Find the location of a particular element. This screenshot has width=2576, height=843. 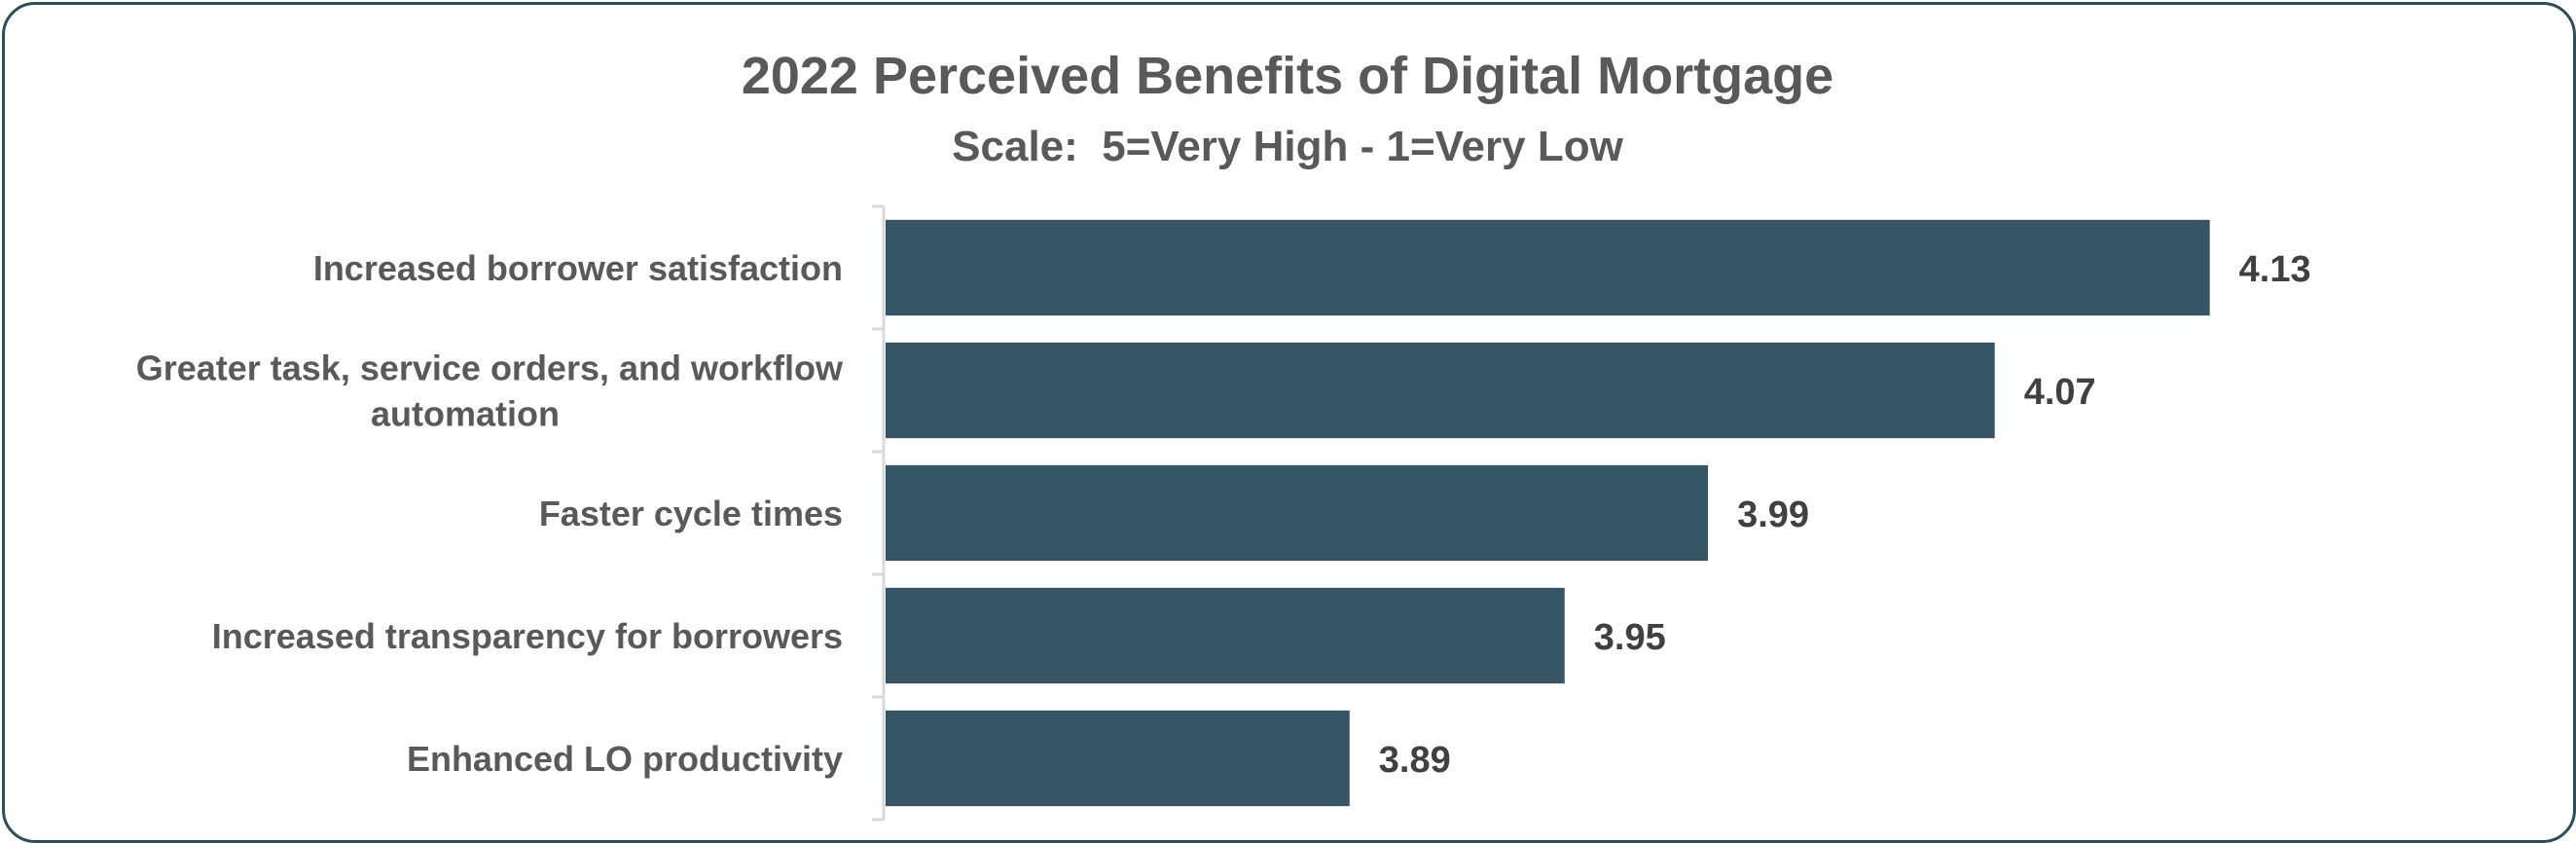

category-tick-label: Increased transparency for borrowers is located at coordinates (527, 636).